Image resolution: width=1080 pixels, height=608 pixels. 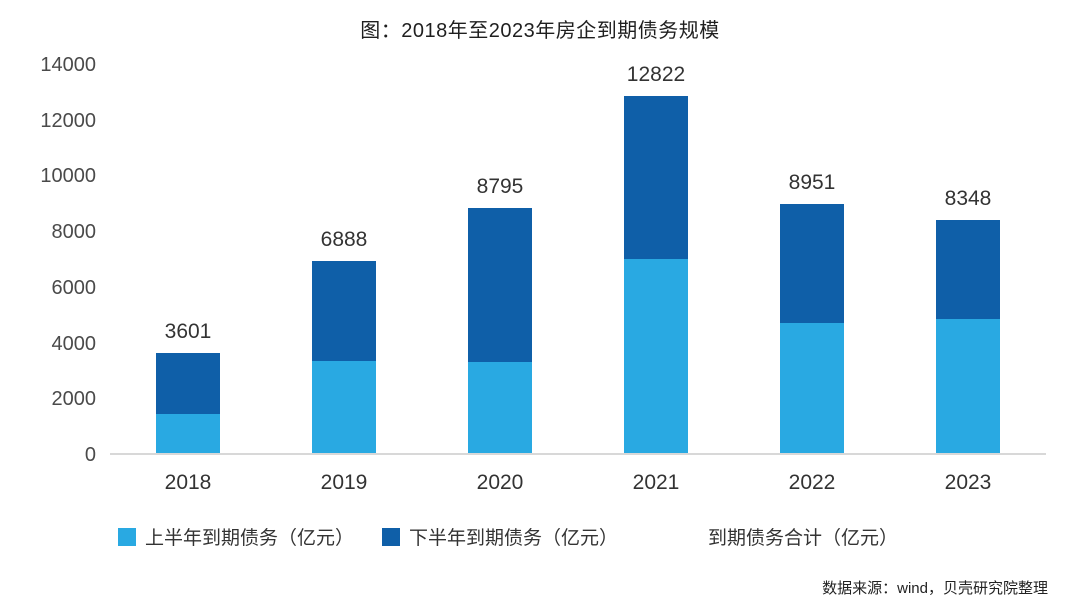 I want to click on legend-label-total: 到期债务合计（亿元）, so click(x=803, y=538).